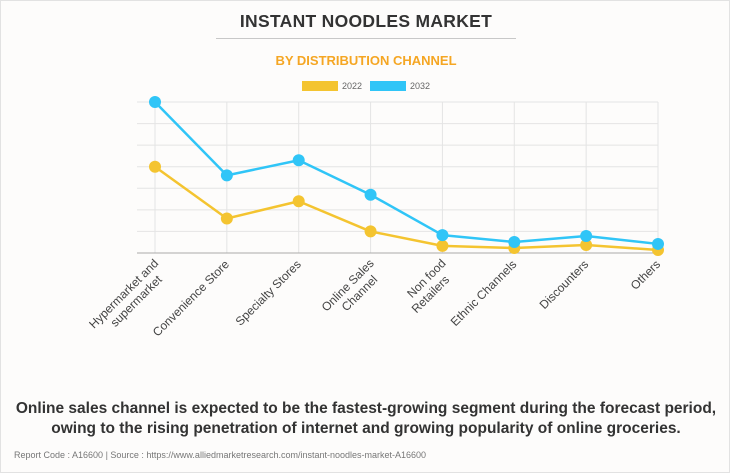 Image resolution: width=730 pixels, height=473 pixels. Describe the element at coordinates (420, 86) in the screenshot. I see `legend-label-2032: 2032` at that location.